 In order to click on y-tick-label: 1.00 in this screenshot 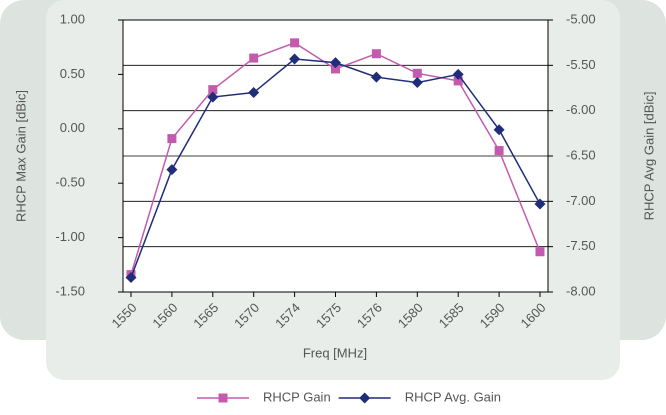, I will do `click(72, 18)`.